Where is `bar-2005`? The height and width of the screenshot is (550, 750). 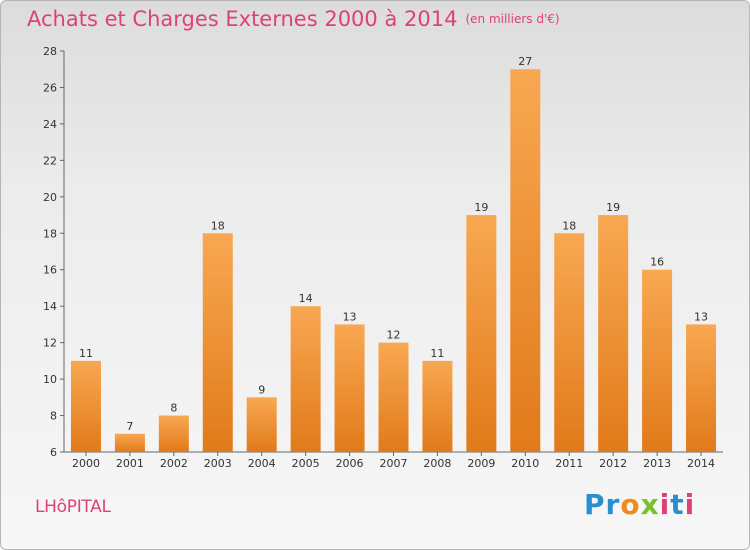
bar-2005 is located at coordinates (305, 379).